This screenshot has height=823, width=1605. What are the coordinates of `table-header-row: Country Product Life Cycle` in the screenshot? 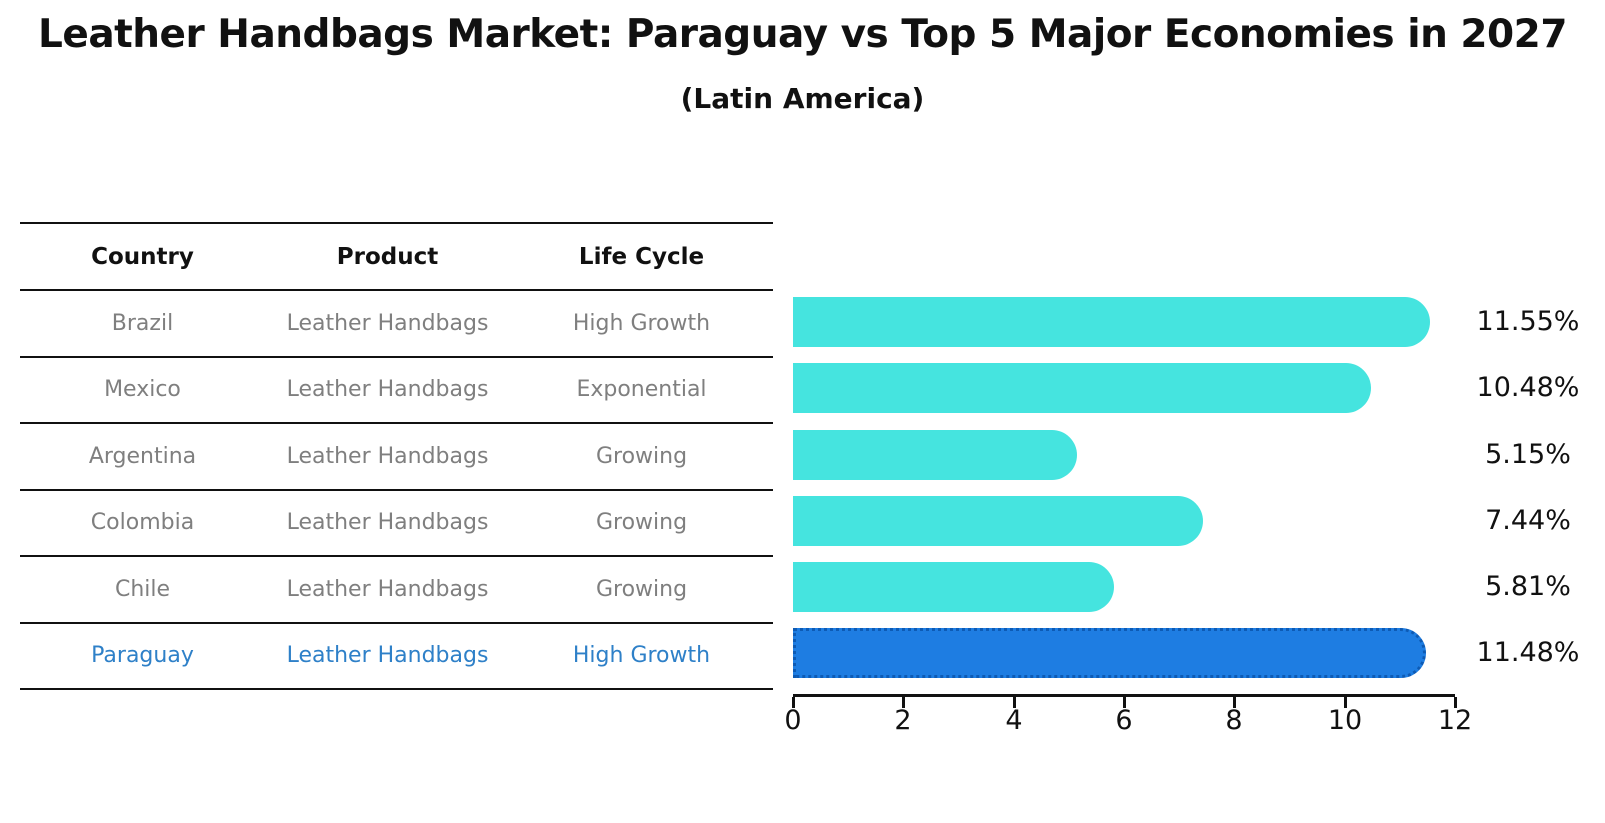 It's located at (396, 257).